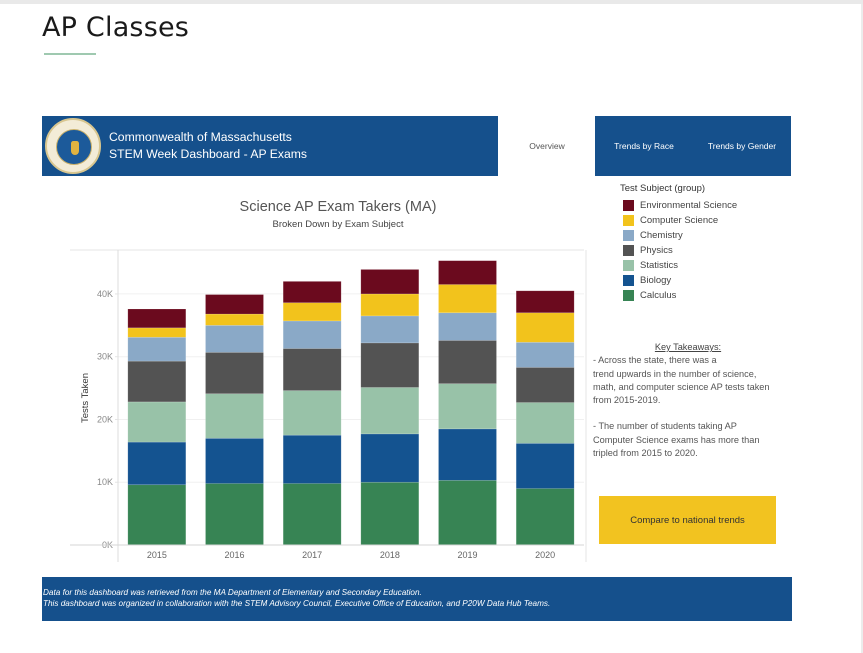 The height and width of the screenshot is (653, 863). What do you see at coordinates (676, 439) in the screenshot?
I see `takeaway-text: Computer Science exams has more than` at bounding box center [676, 439].